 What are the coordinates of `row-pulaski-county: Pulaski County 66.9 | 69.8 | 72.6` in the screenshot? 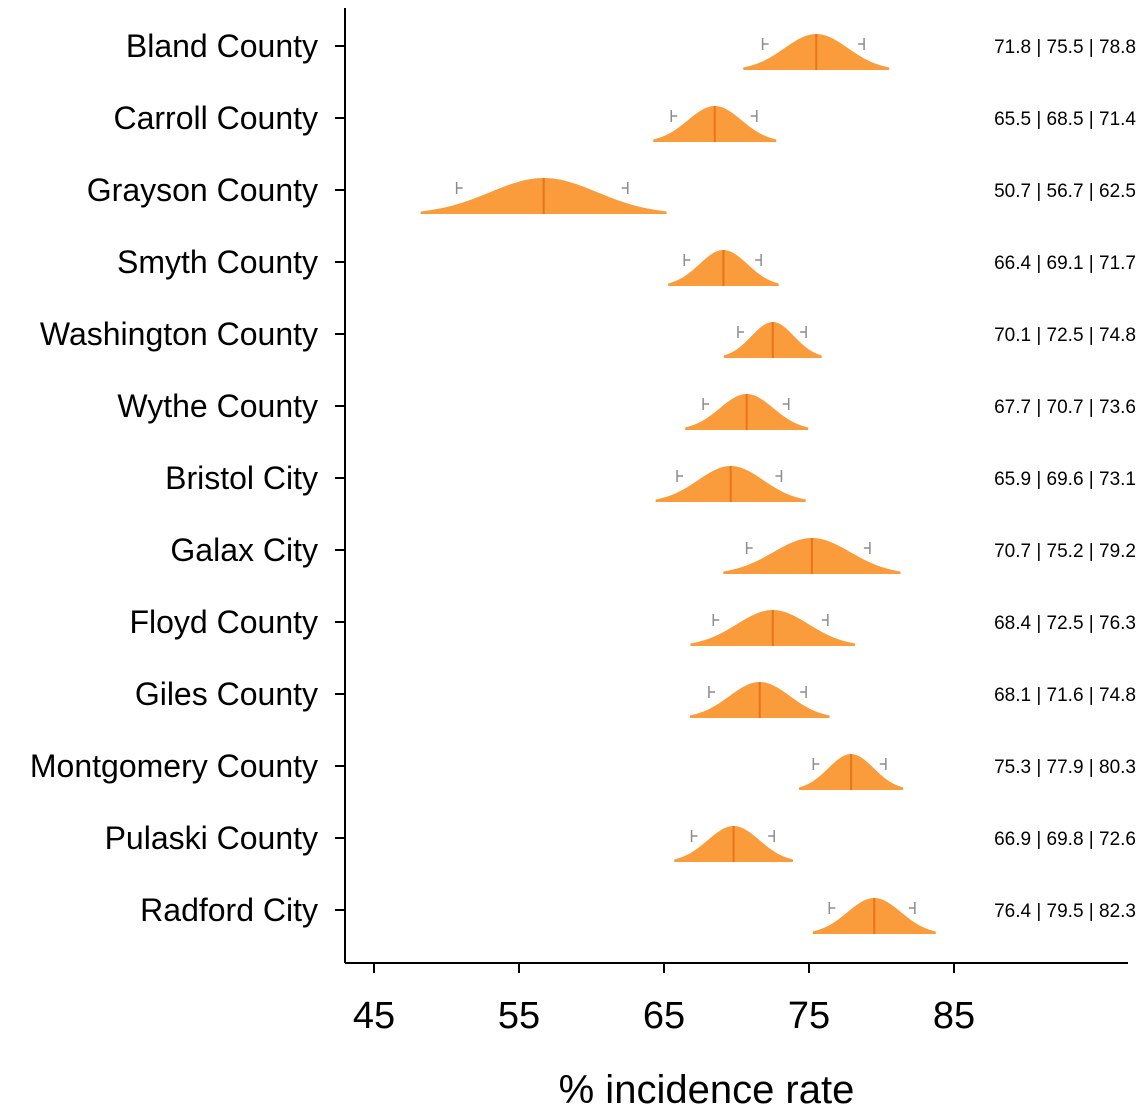 It's located at (620, 841).